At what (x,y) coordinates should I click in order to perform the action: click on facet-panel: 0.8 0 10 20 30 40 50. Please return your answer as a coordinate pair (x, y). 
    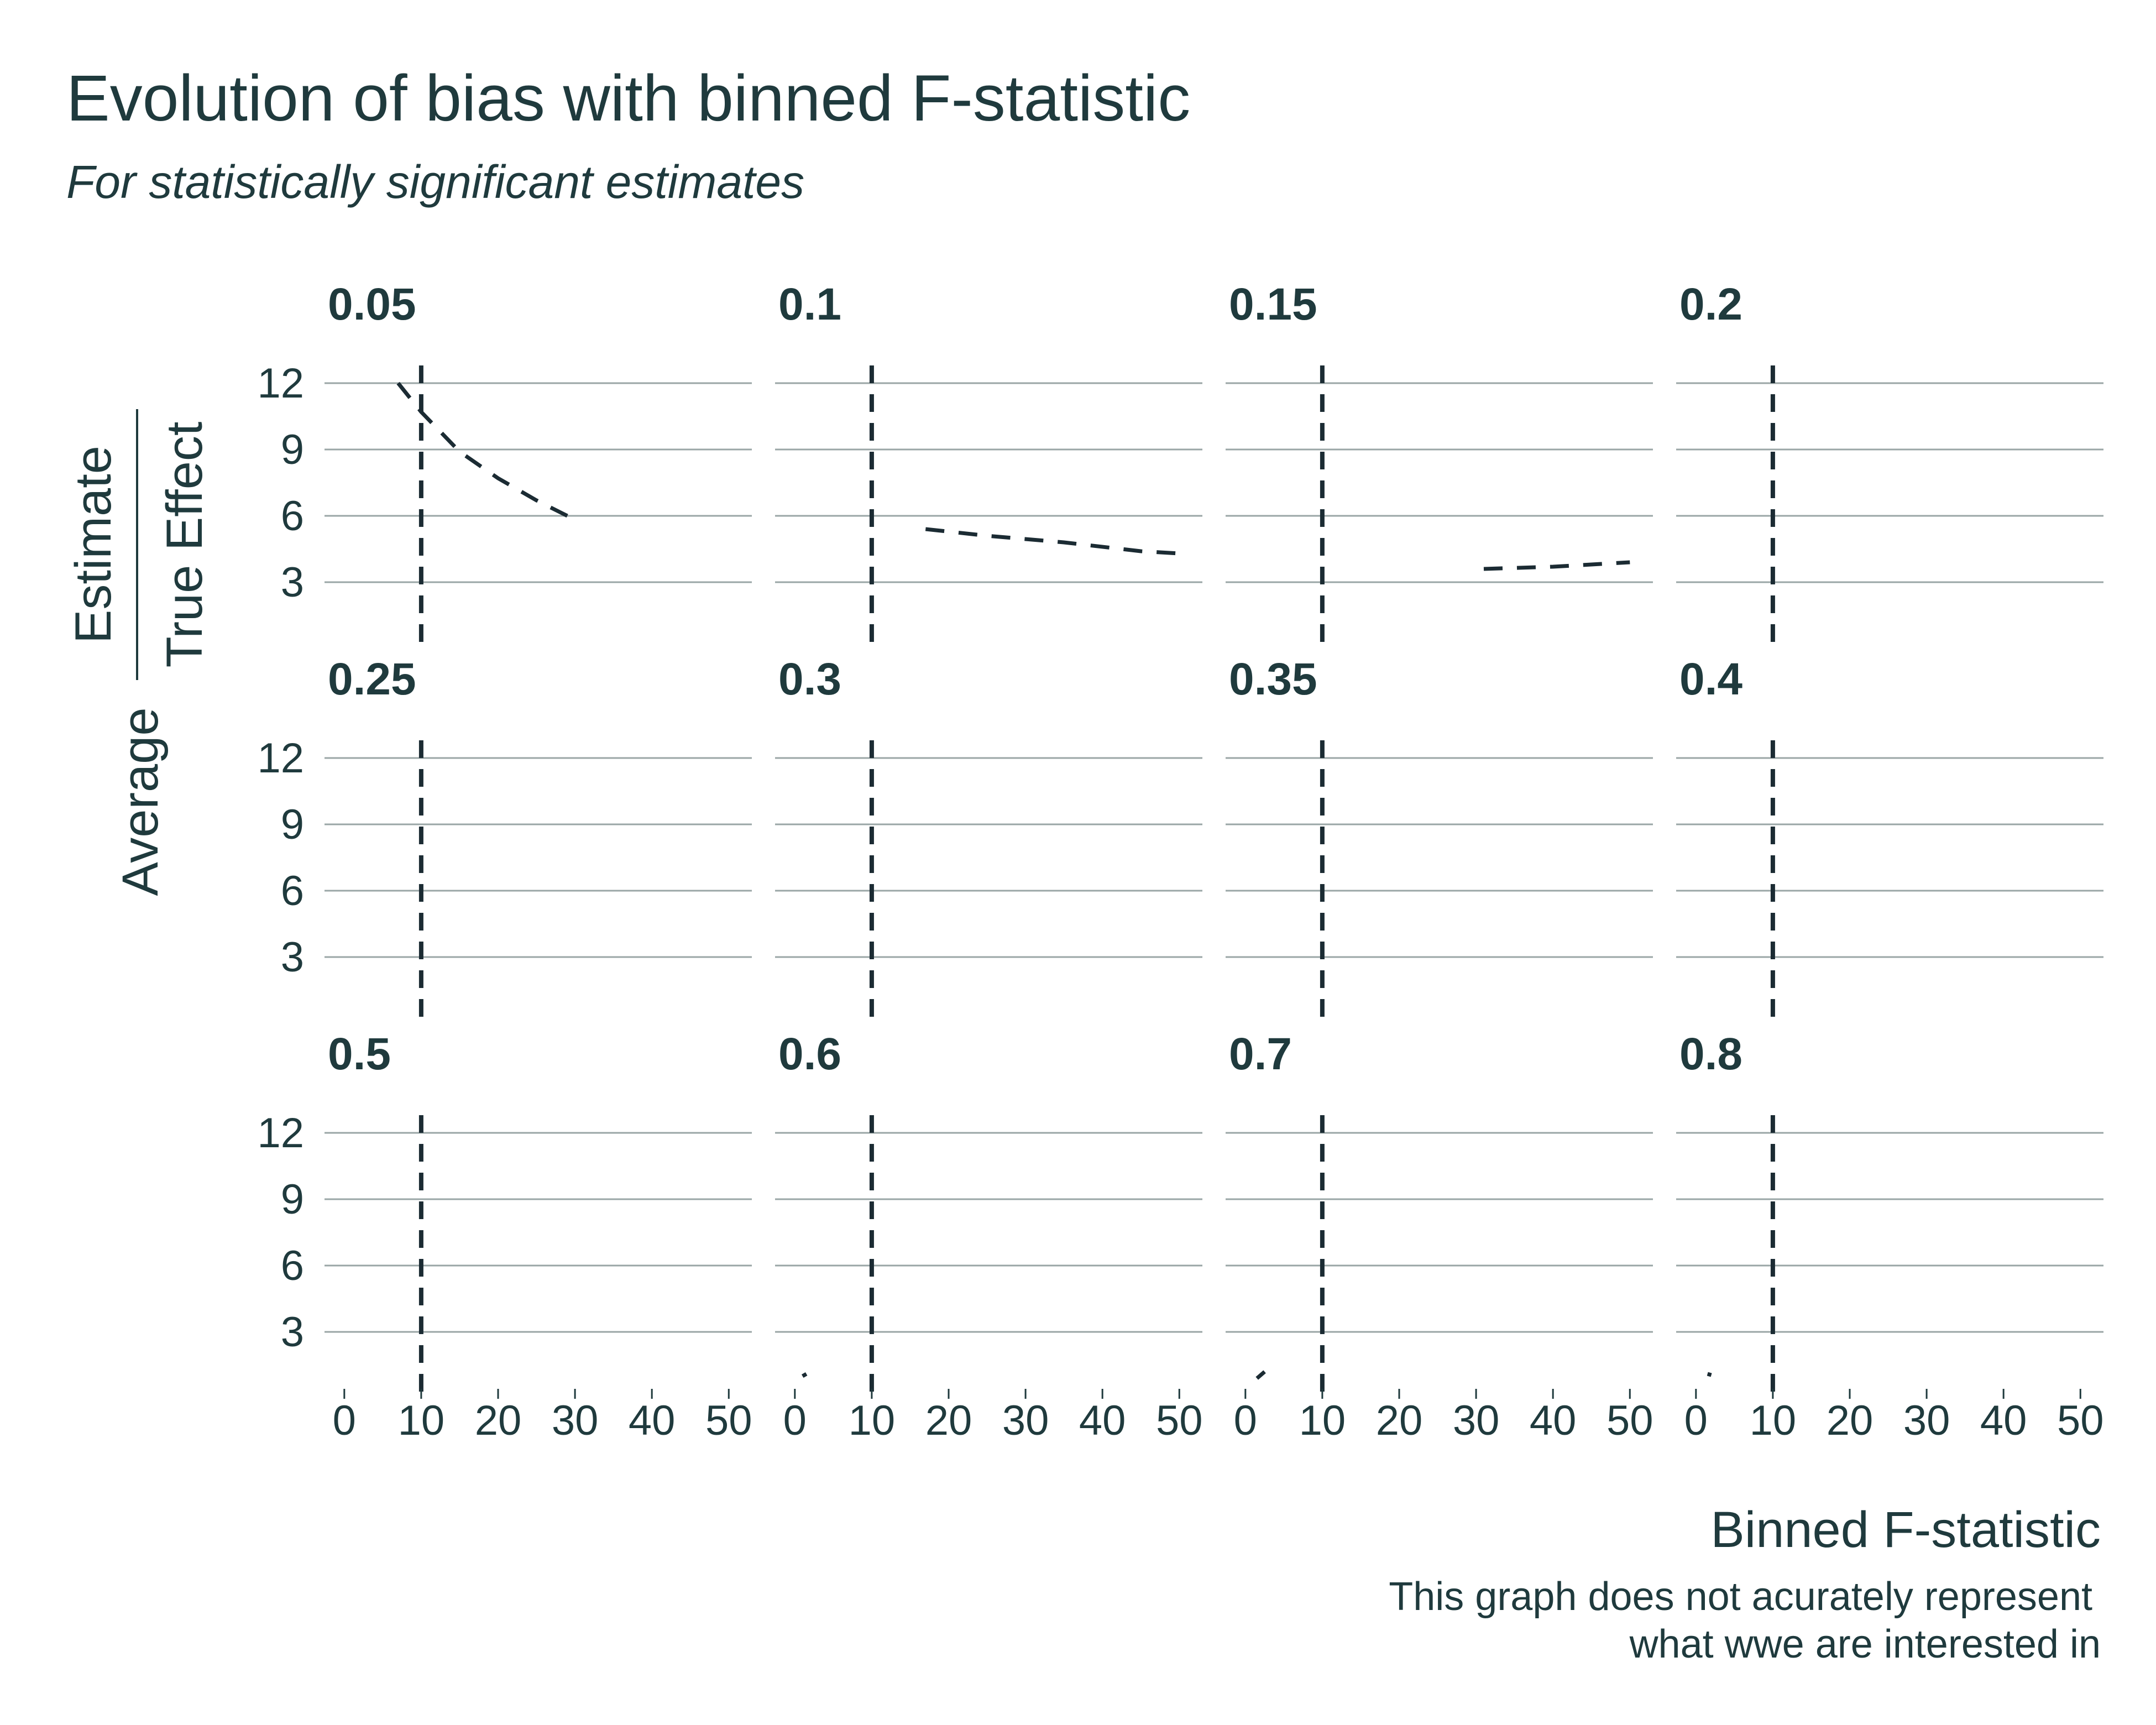
    Looking at the image, I should click on (1890, 1237).